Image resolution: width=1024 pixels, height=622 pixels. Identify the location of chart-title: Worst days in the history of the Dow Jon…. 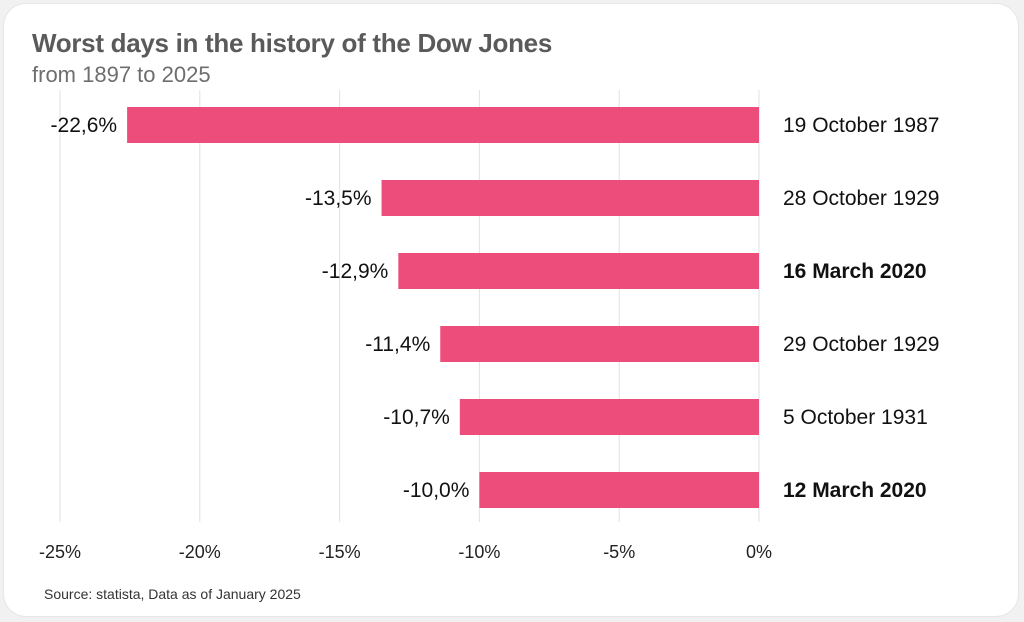
(292, 43).